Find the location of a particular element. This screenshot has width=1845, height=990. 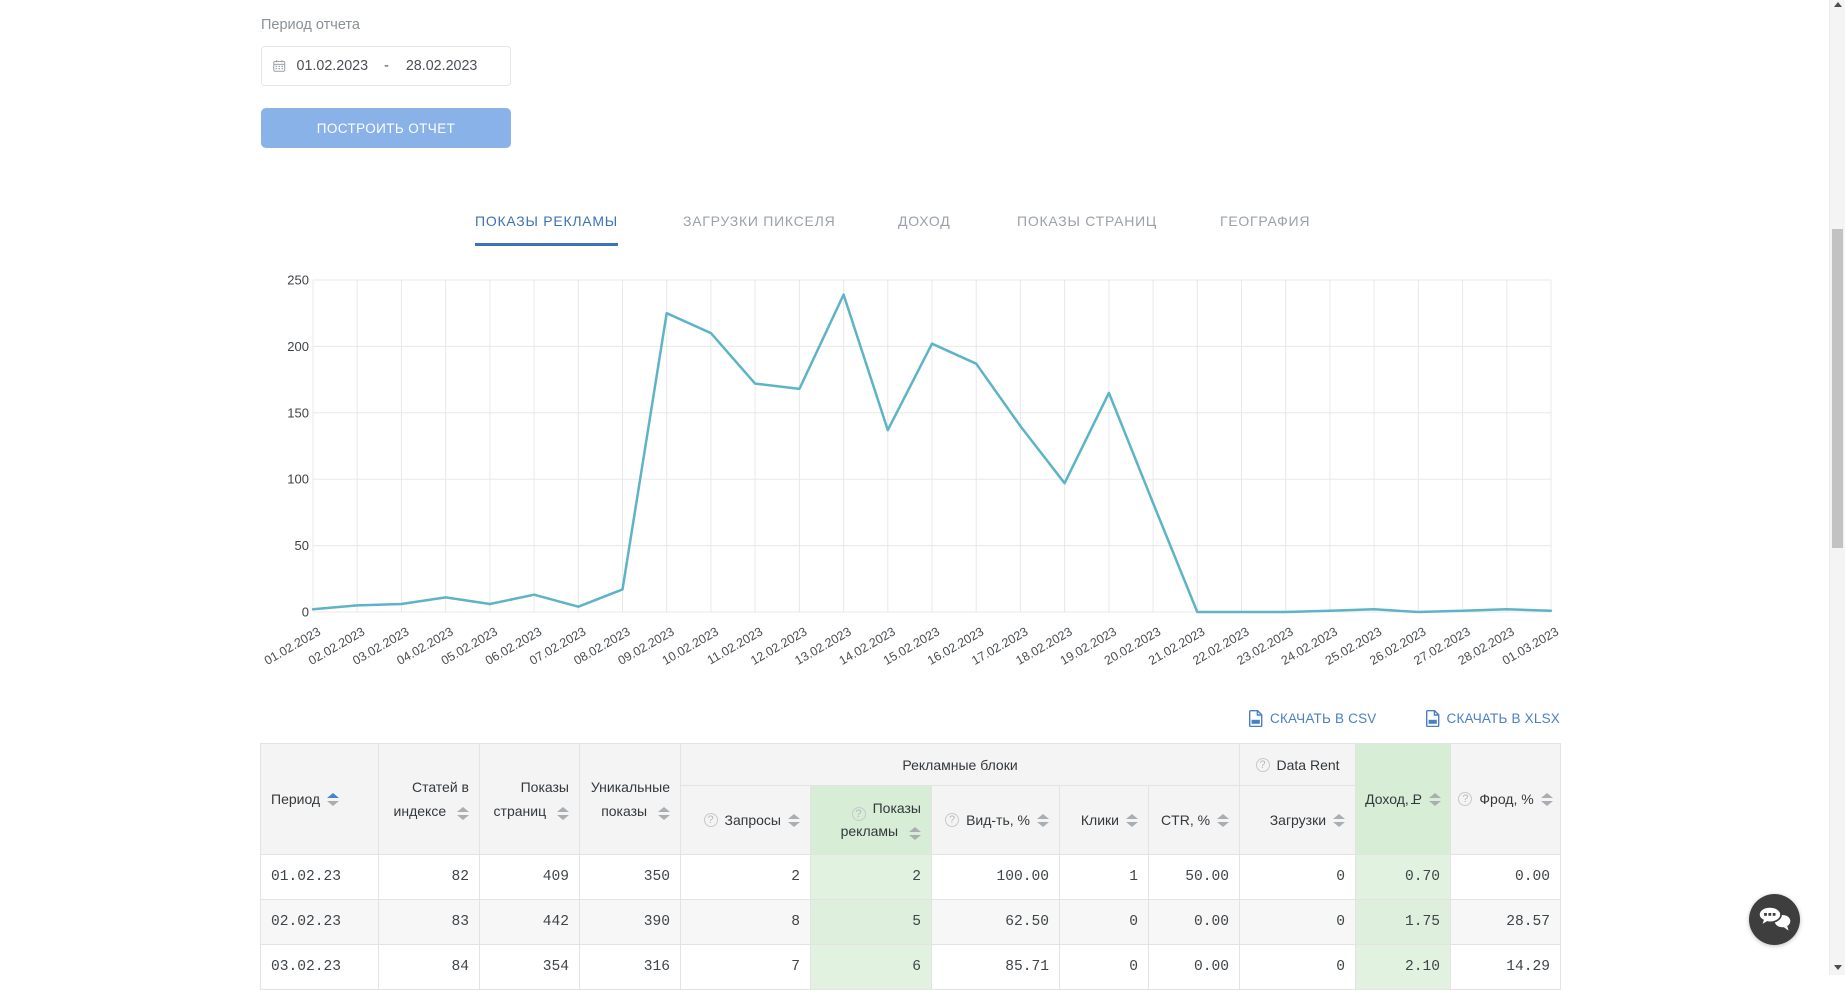

svg-text: 100 is located at coordinates (298, 479).